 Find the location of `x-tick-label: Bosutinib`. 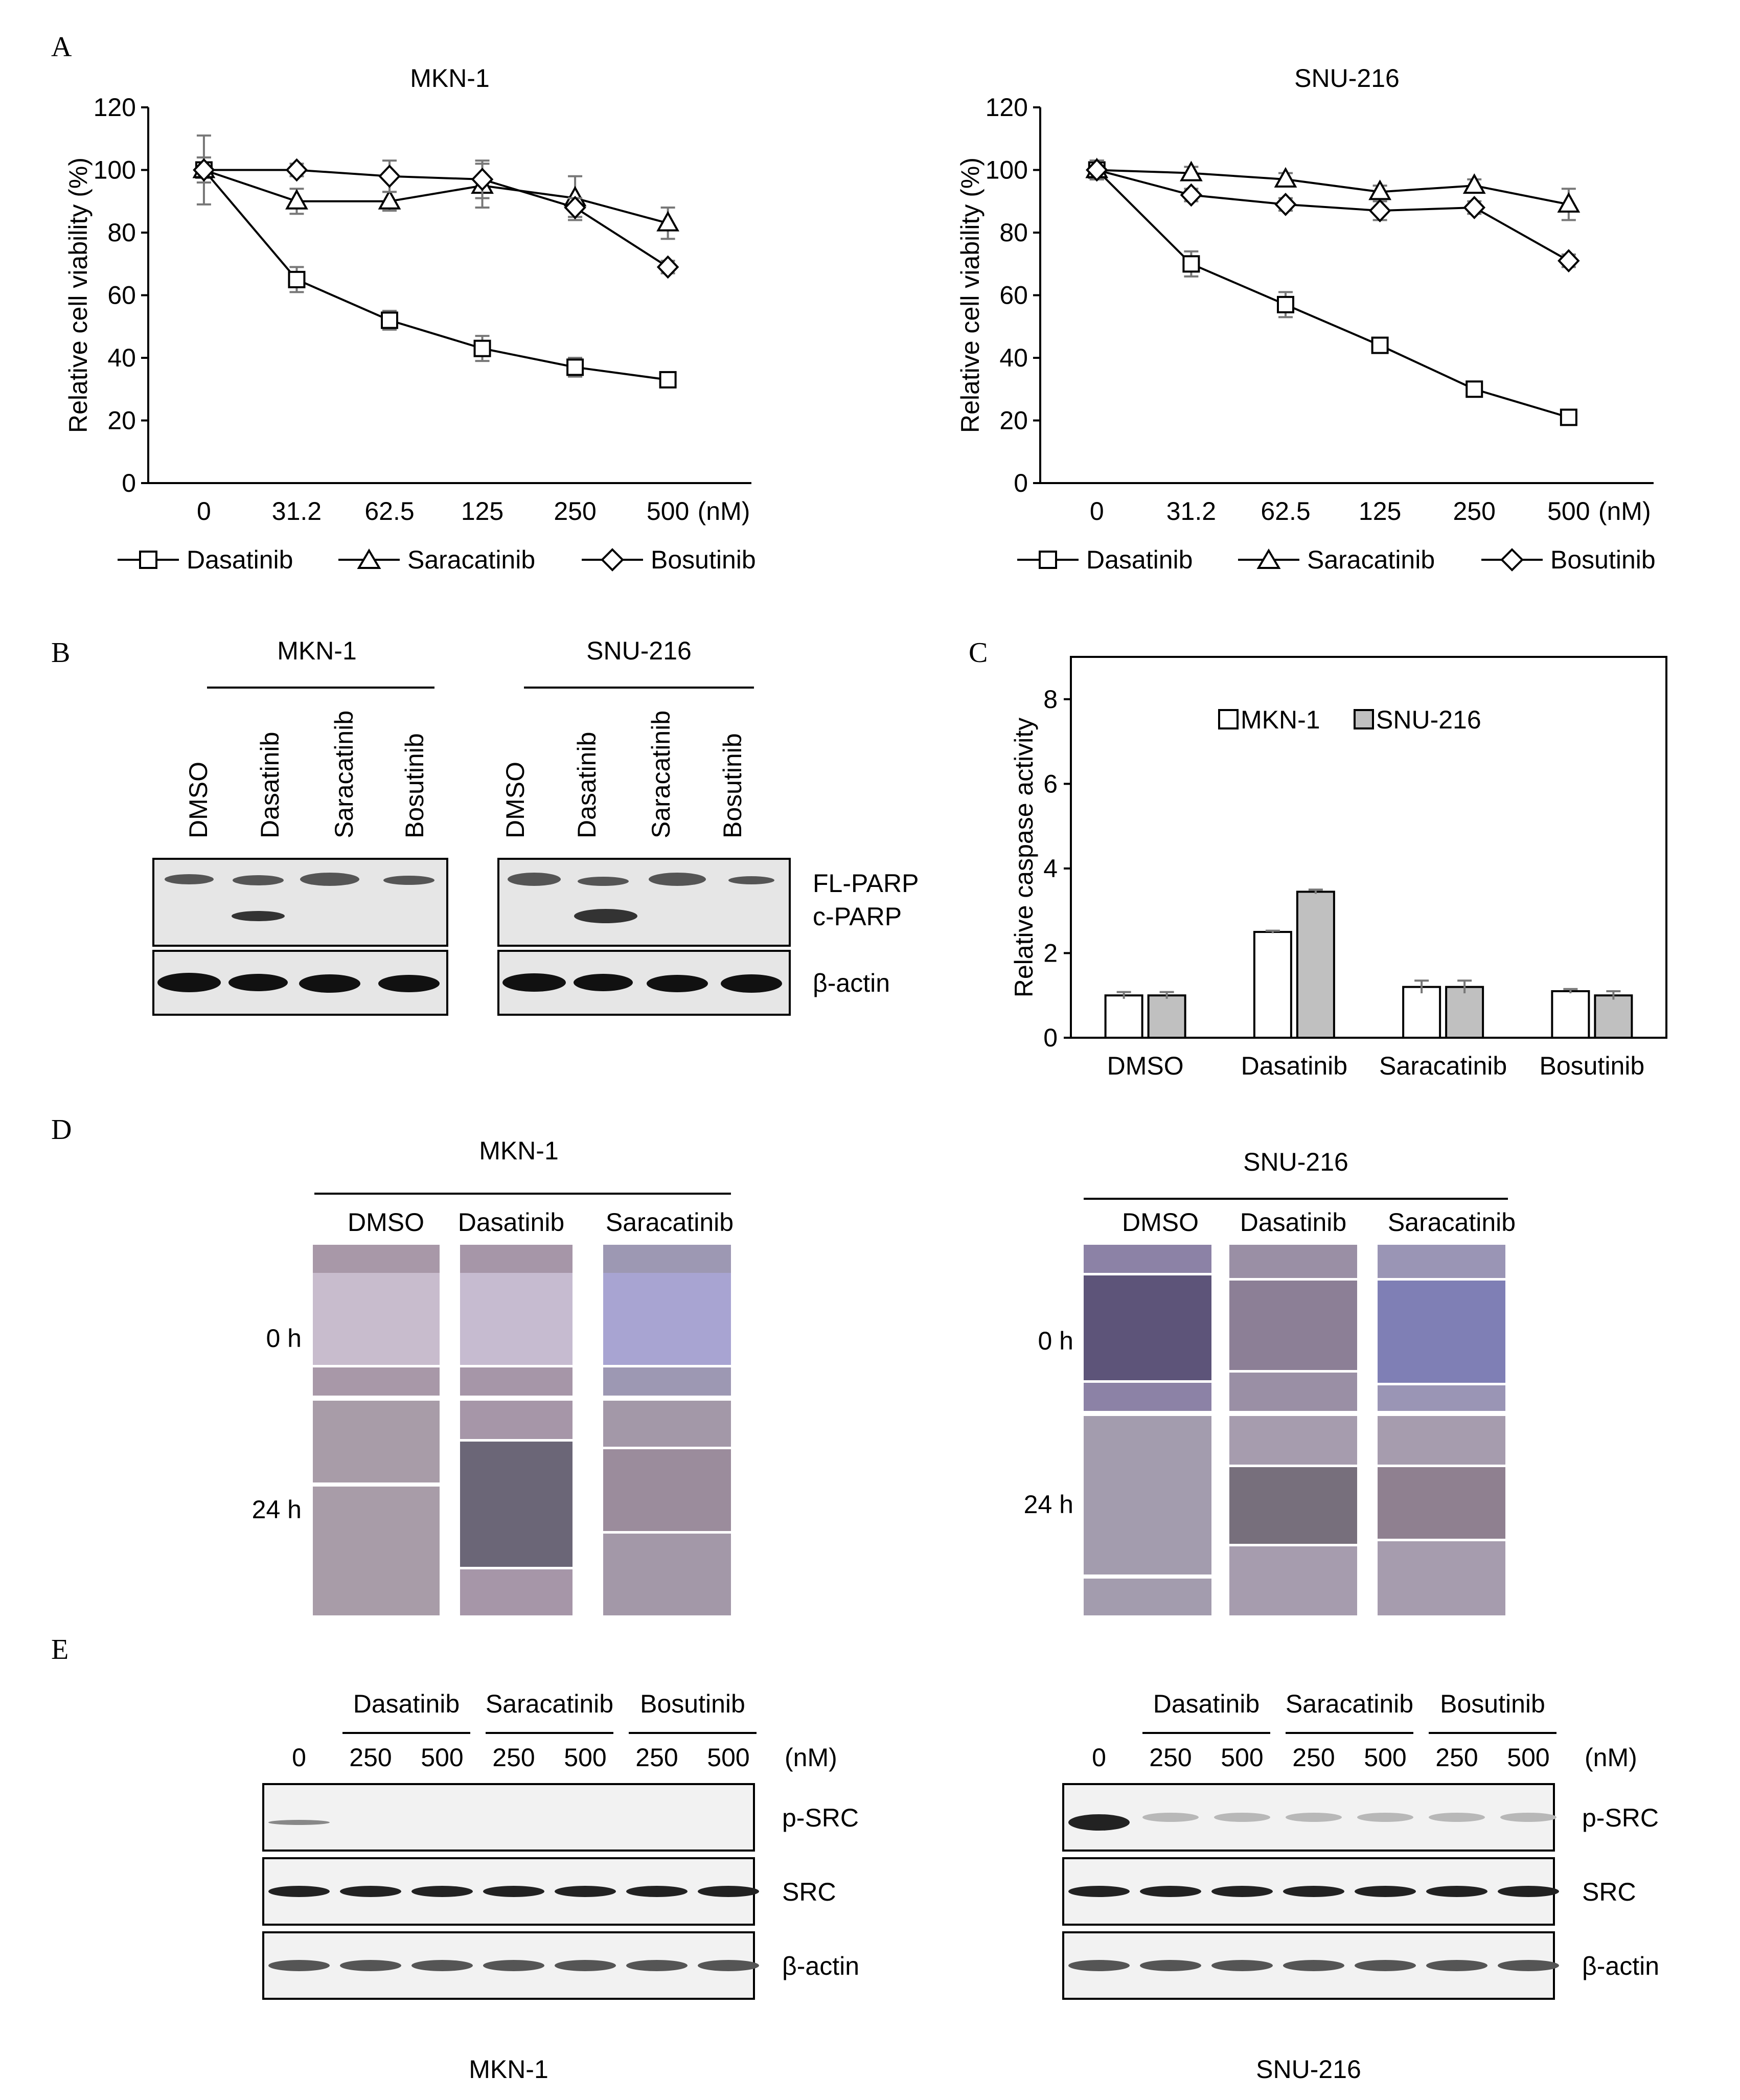

x-tick-label: Bosutinib is located at coordinates (1592, 1066).